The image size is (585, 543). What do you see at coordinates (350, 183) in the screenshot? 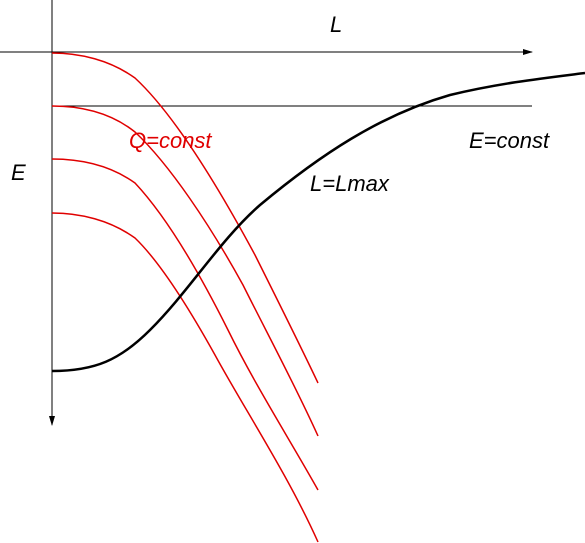
I see `l-max-label: L=Lmax` at bounding box center [350, 183].